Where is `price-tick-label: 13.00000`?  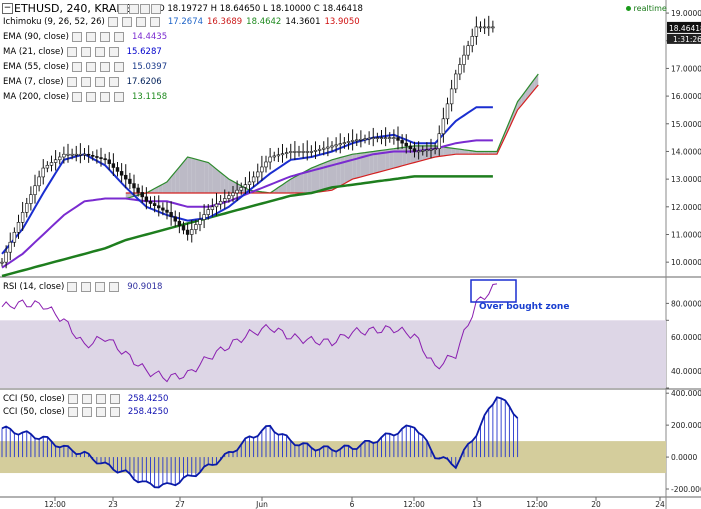 price-tick-label: 13.00000 is located at coordinates (686, 179).